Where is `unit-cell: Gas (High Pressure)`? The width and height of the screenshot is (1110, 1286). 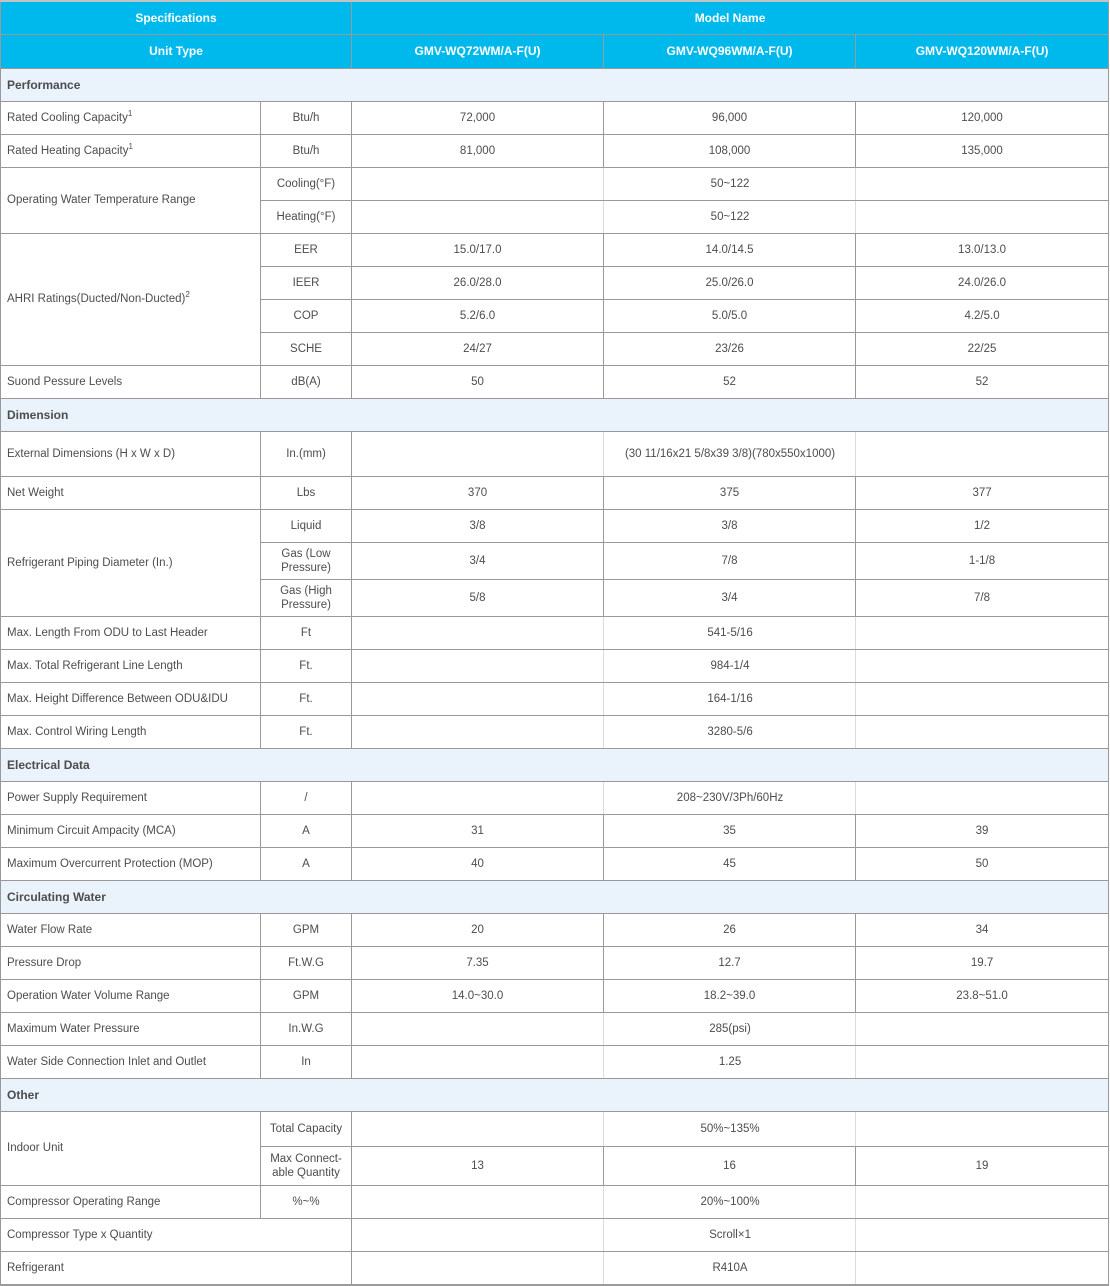 unit-cell: Gas (High Pressure) is located at coordinates (306, 598).